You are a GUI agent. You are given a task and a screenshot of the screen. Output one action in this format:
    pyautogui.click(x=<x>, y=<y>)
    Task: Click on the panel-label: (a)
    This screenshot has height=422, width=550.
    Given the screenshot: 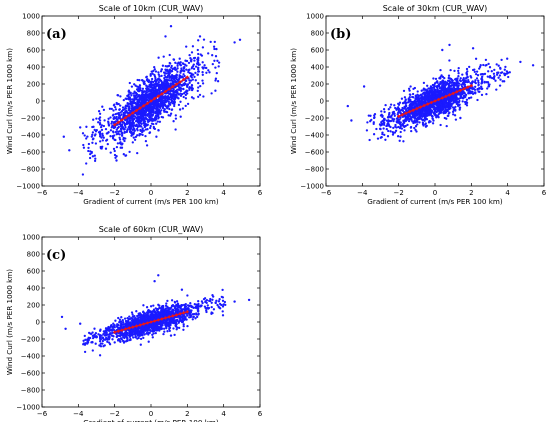 What is the action you would take?
    pyautogui.click(x=56, y=34)
    